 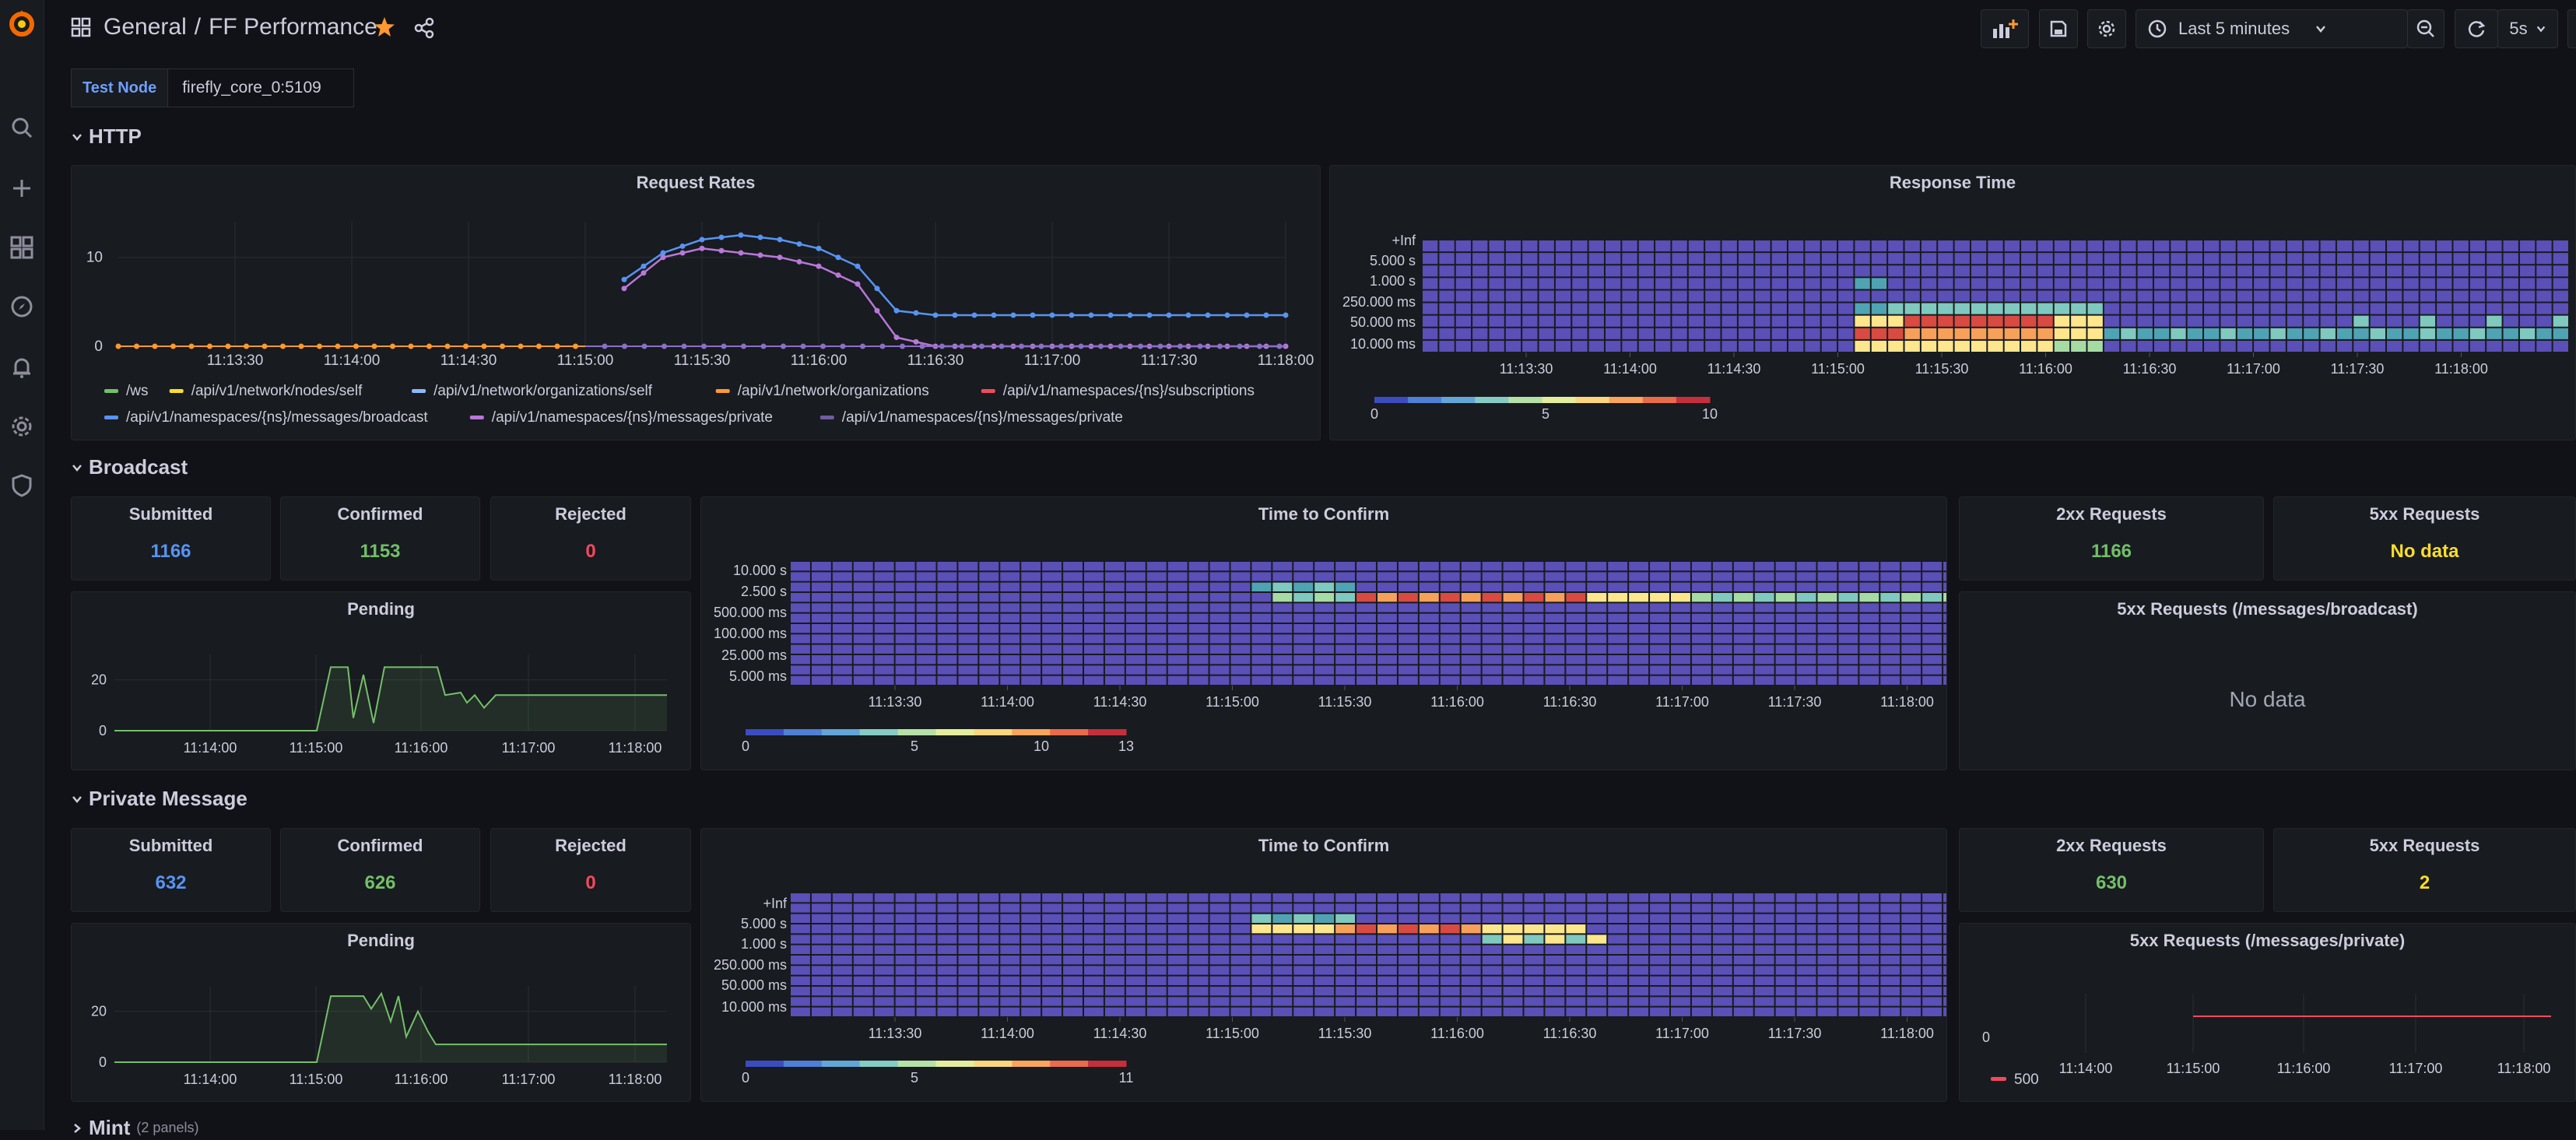 What do you see at coordinates (2112, 539) in the screenshot?
I see `panel-broadcast-2xx: 2xx Requests 1166` at bounding box center [2112, 539].